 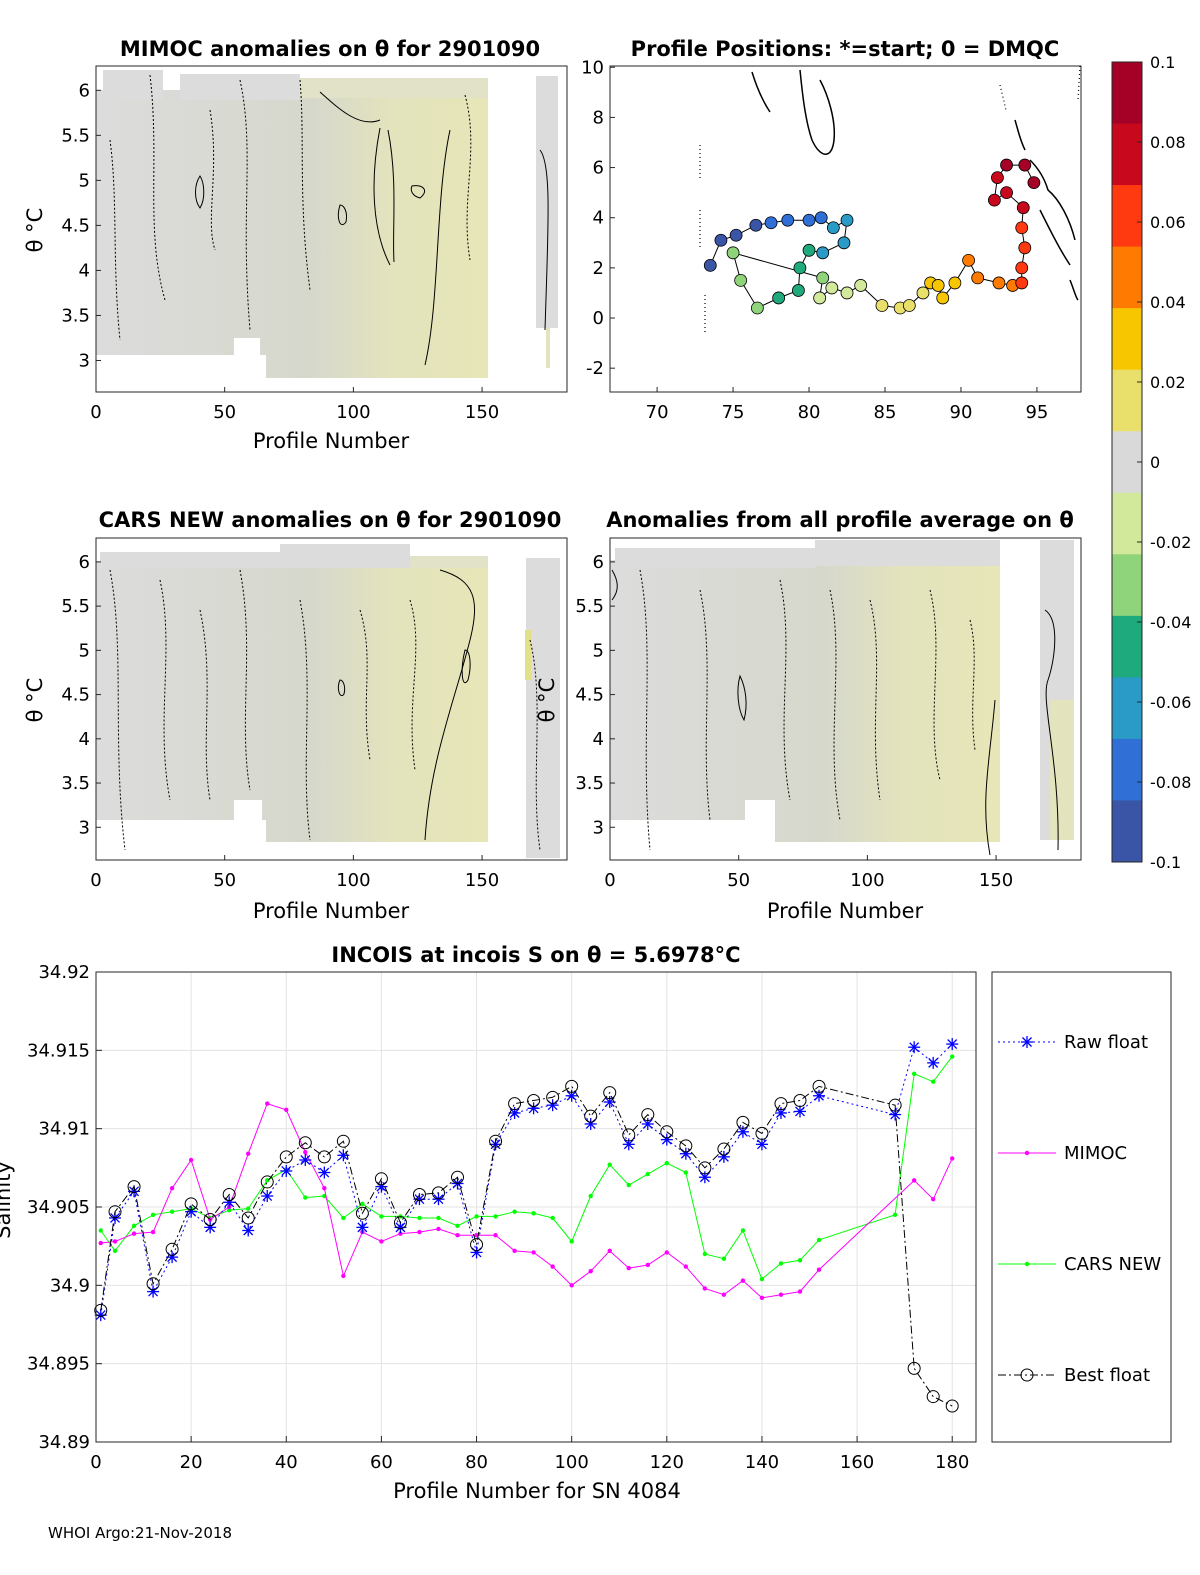 I want to click on series-cars-new, so click(x=526, y=1168).